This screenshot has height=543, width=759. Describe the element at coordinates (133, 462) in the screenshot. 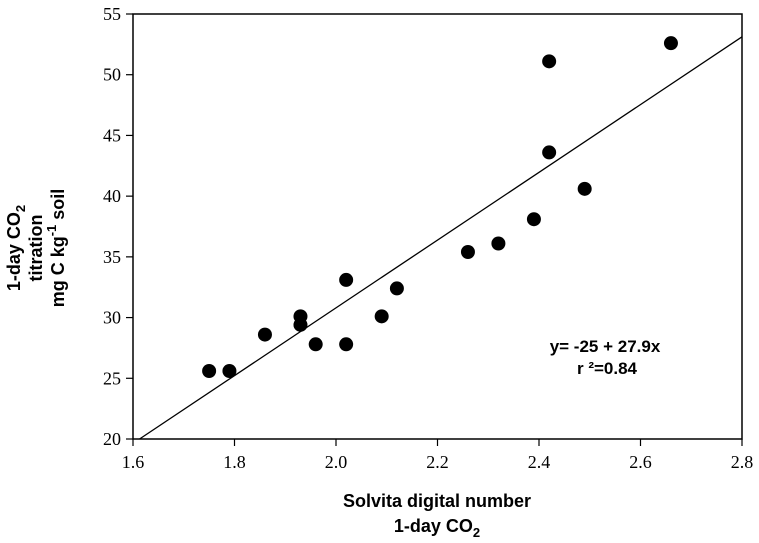

I see `x-tick-label: 1.6` at that location.